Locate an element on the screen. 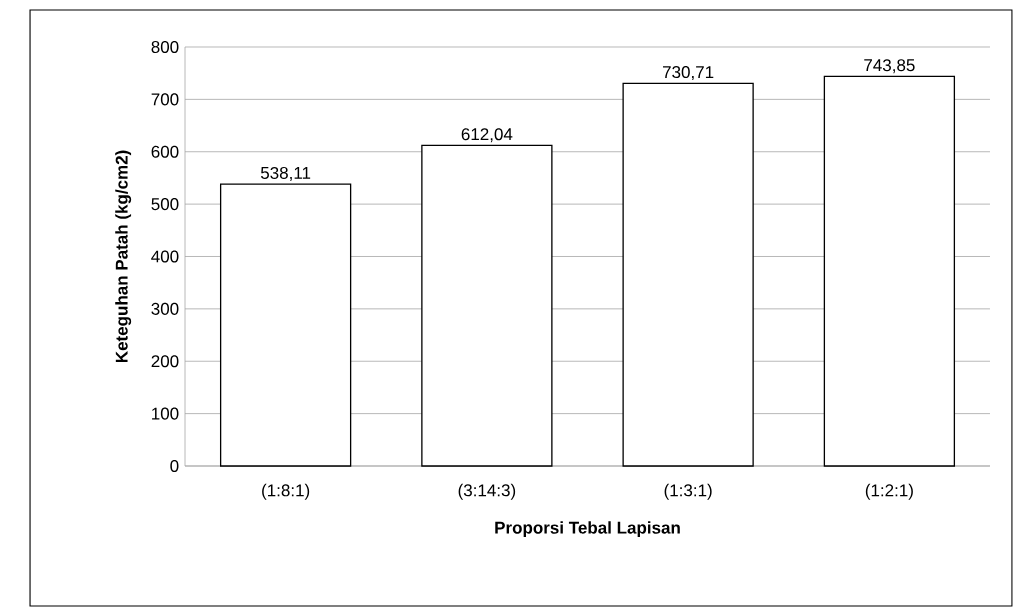  y-tick-label: 500 is located at coordinates (165, 204).